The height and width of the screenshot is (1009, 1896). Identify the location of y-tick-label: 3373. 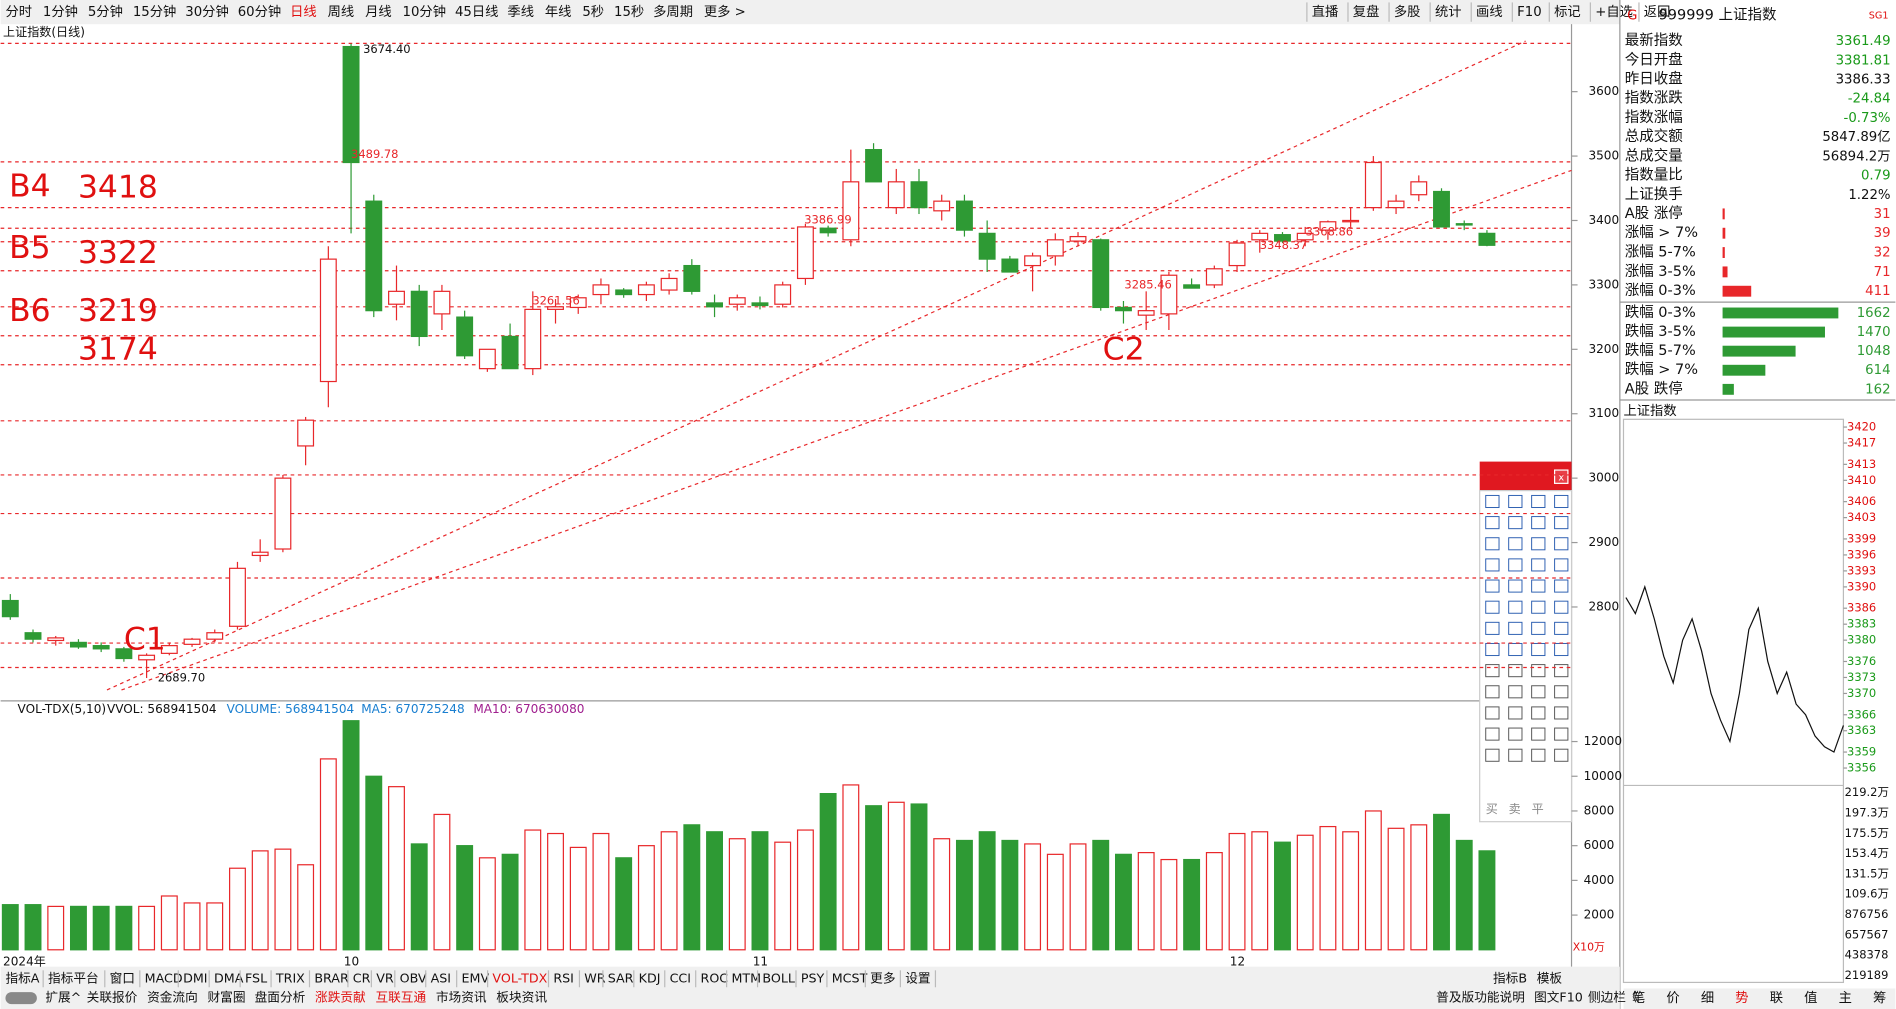
(1861, 677).